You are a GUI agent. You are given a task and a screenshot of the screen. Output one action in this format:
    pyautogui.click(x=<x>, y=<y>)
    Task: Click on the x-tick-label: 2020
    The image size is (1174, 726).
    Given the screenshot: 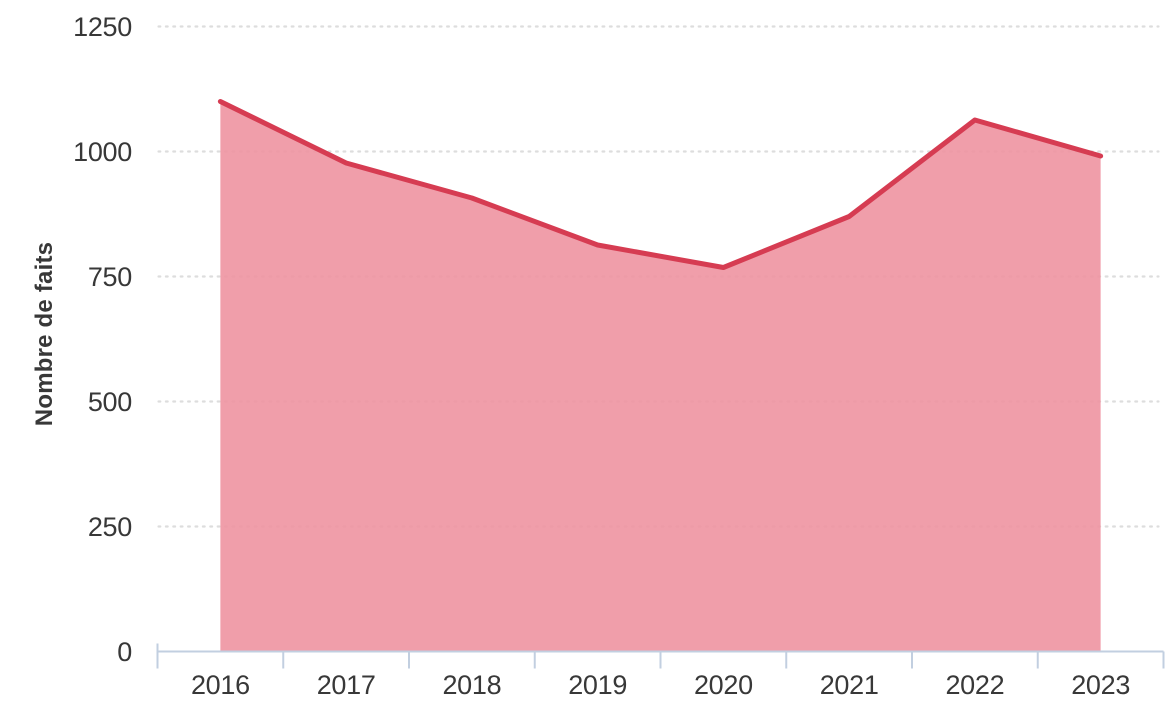 What is the action you would take?
    pyautogui.click(x=723, y=685)
    